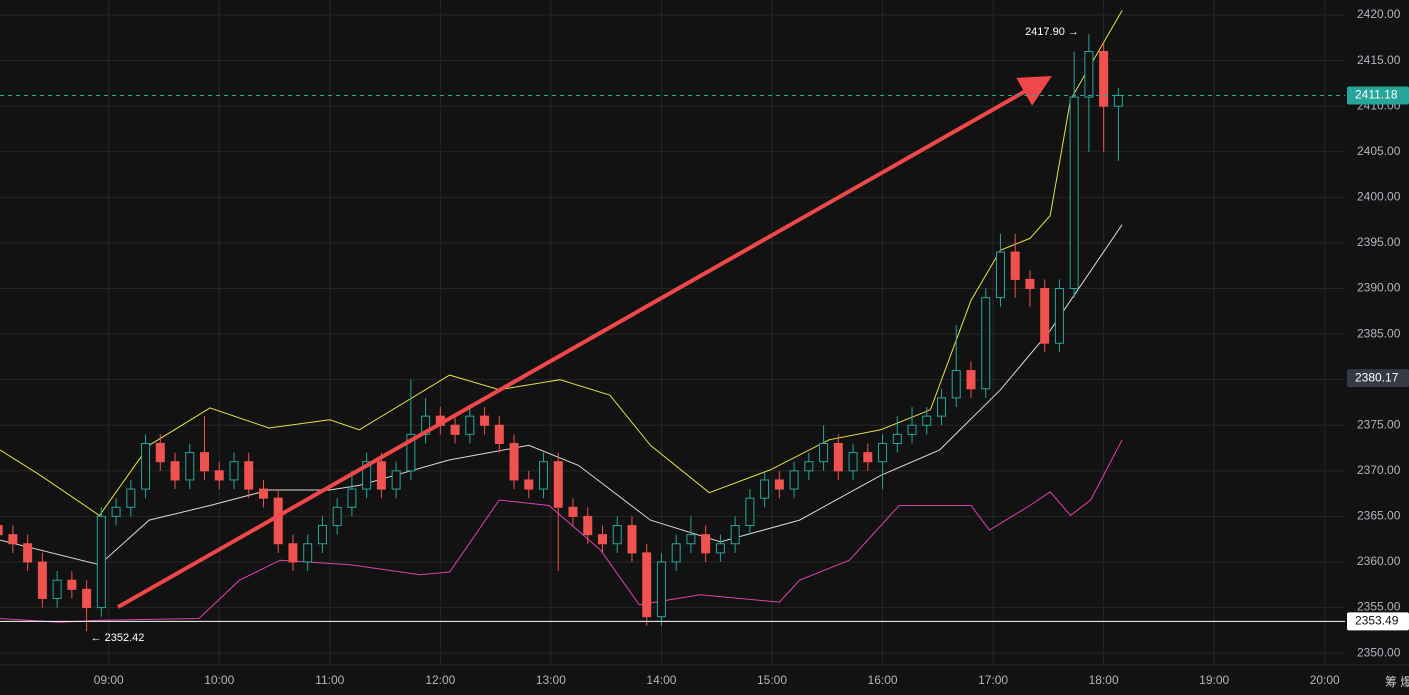  I want to click on y-tick-label: 2415.00, so click(1379, 60).